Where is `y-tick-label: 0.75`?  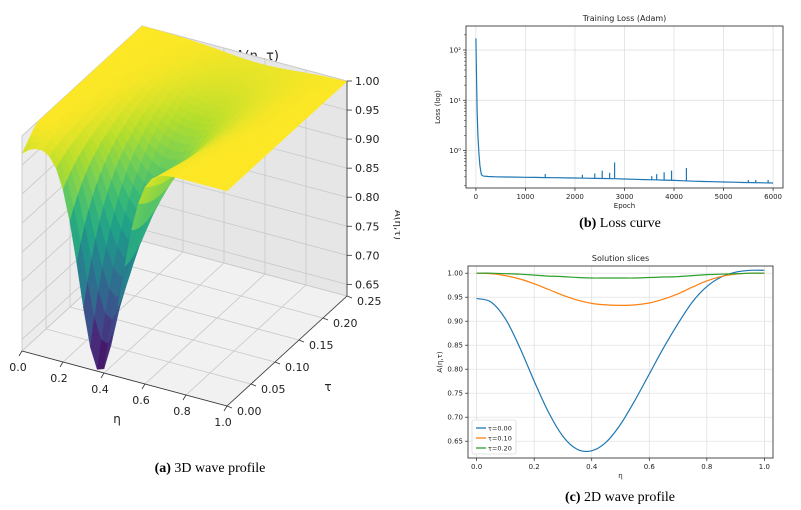 y-tick-label: 0.75 is located at coordinates (455, 394).